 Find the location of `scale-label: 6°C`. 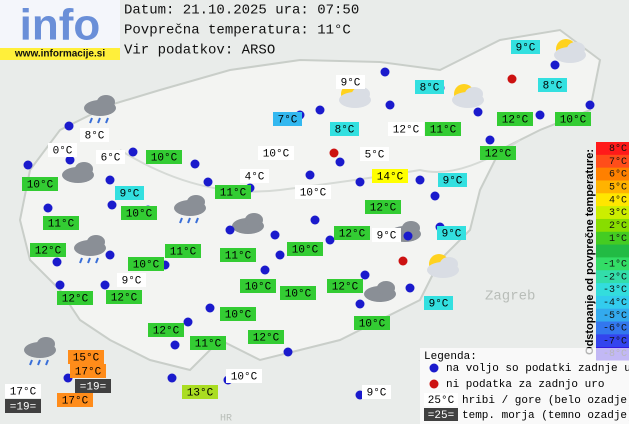

scale-label: 6°C is located at coordinates (618, 175).